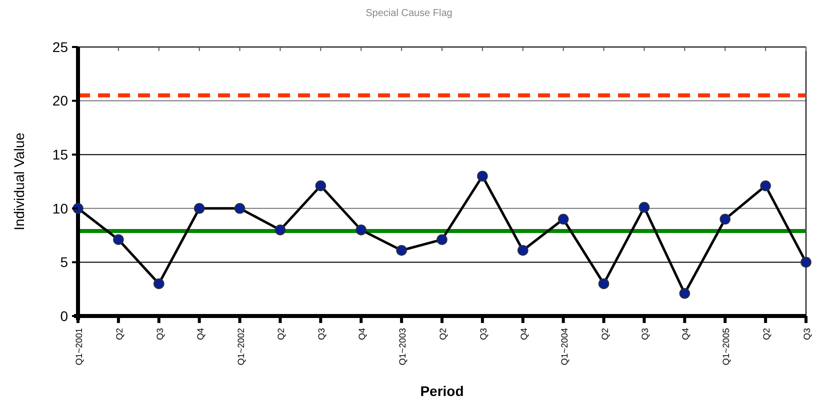 This screenshot has height=404, width=818. I want to click on x-tick-label: Q1~2005, so click(726, 347).